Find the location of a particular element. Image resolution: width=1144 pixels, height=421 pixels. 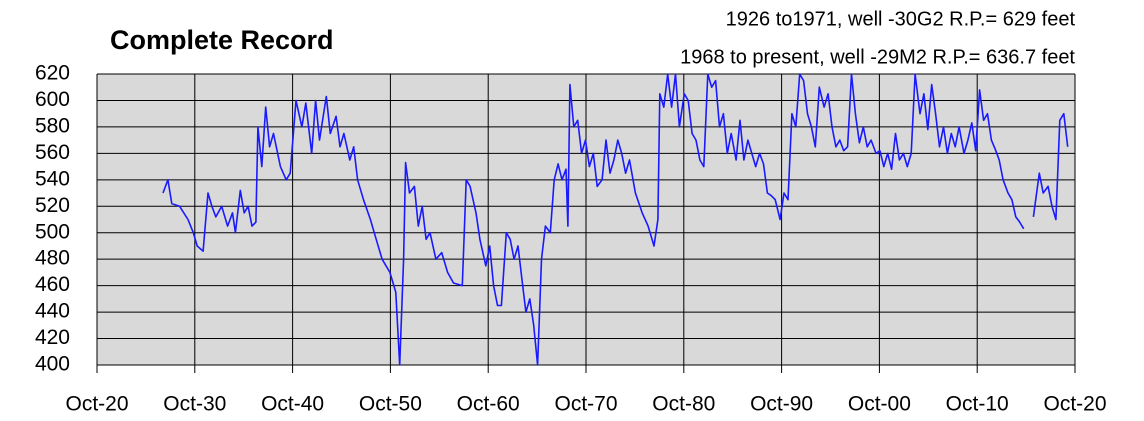

x-tick-label: Oct-10 is located at coordinates (977, 404).